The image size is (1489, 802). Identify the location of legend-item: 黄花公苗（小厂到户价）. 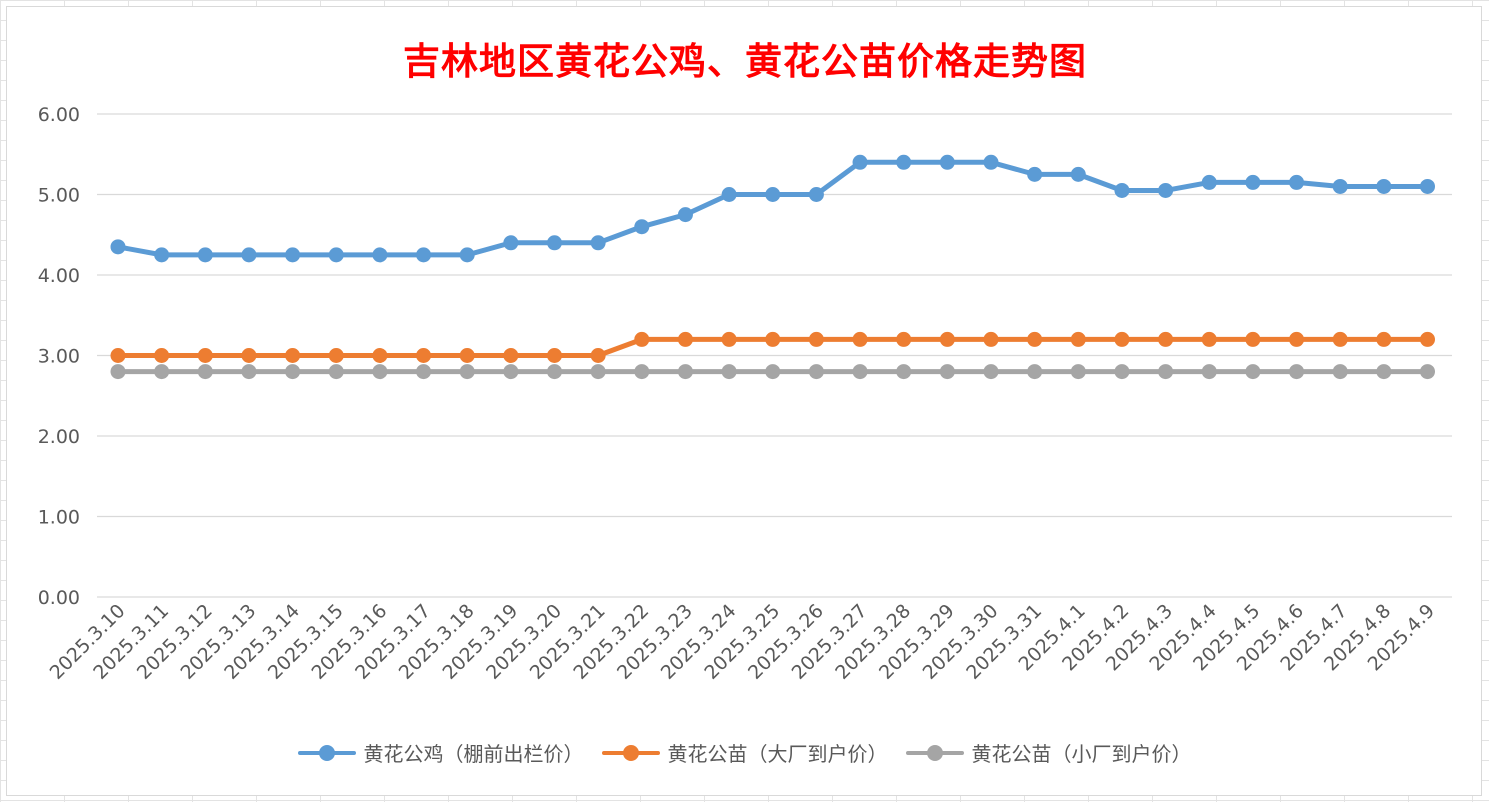
(1048, 752).